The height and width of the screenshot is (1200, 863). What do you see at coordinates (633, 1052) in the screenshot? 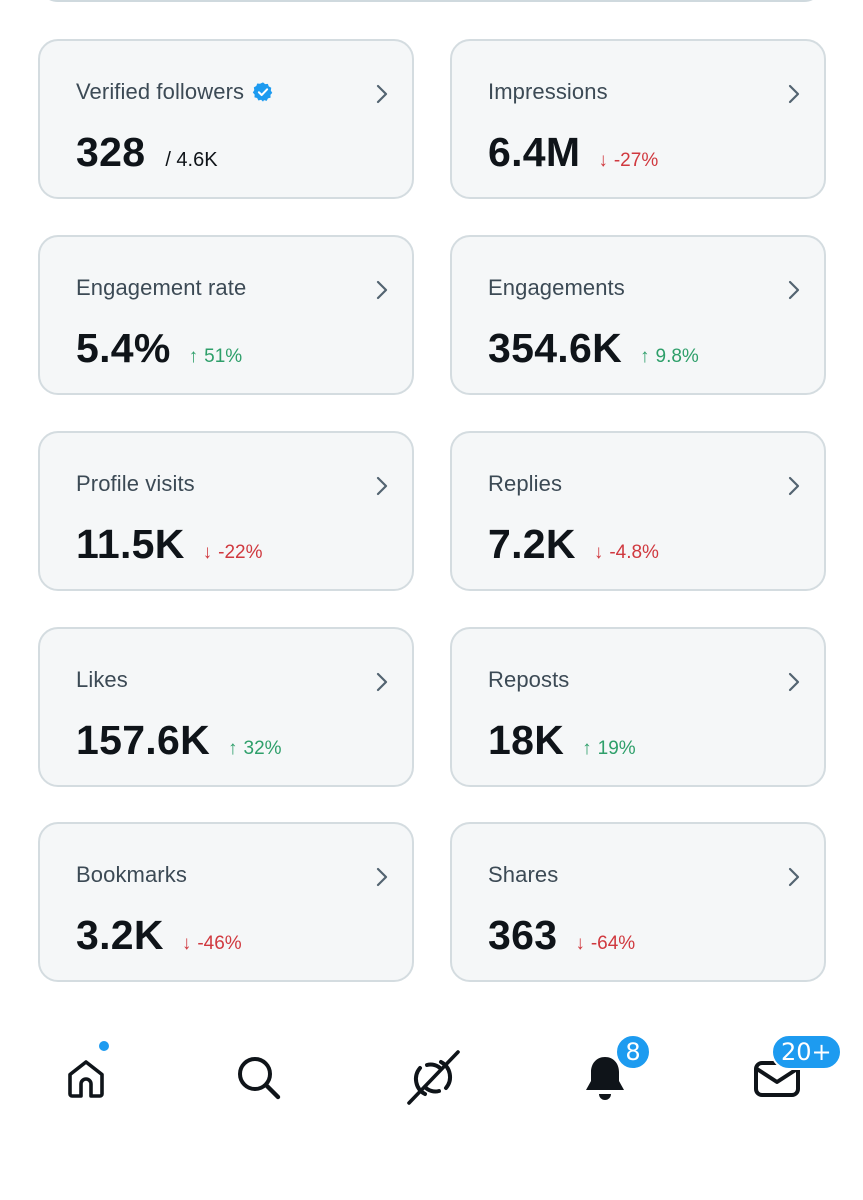
I see `notifications-count-badge: 8` at bounding box center [633, 1052].